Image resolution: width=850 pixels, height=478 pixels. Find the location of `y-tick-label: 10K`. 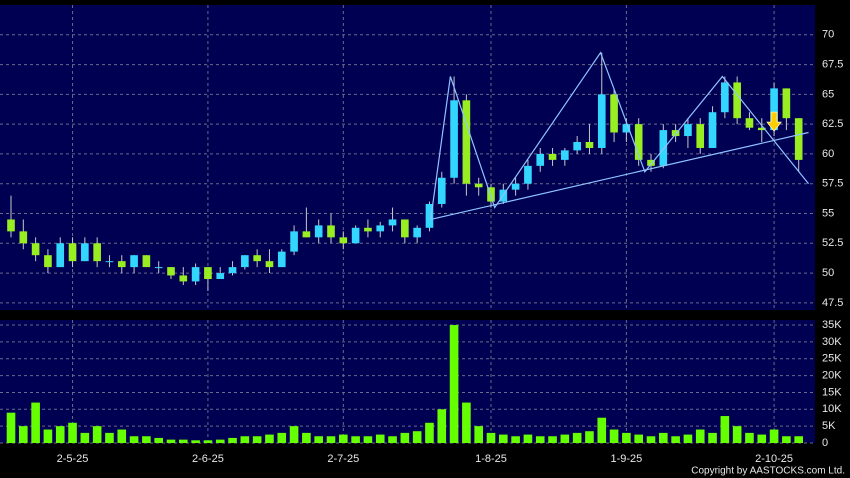

y-tick-label: 10K is located at coordinates (832, 409).